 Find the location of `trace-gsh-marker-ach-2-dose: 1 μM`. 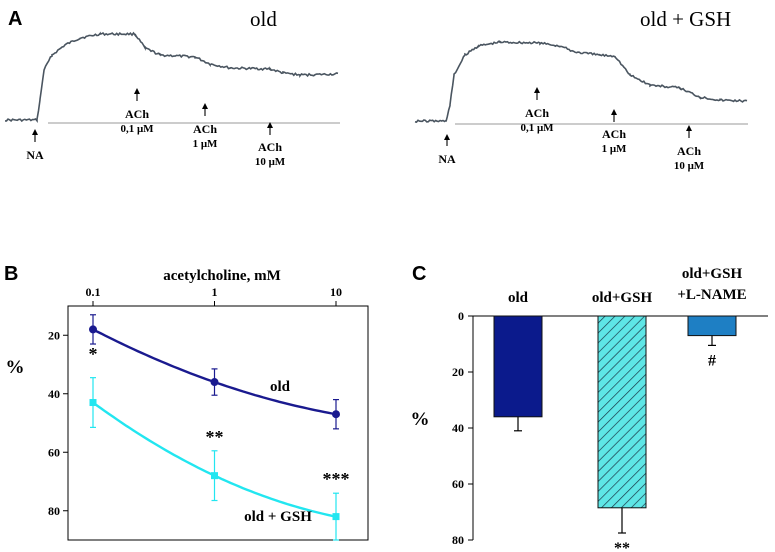

trace-gsh-marker-ach-2-dose: 1 μM is located at coordinates (614, 149).